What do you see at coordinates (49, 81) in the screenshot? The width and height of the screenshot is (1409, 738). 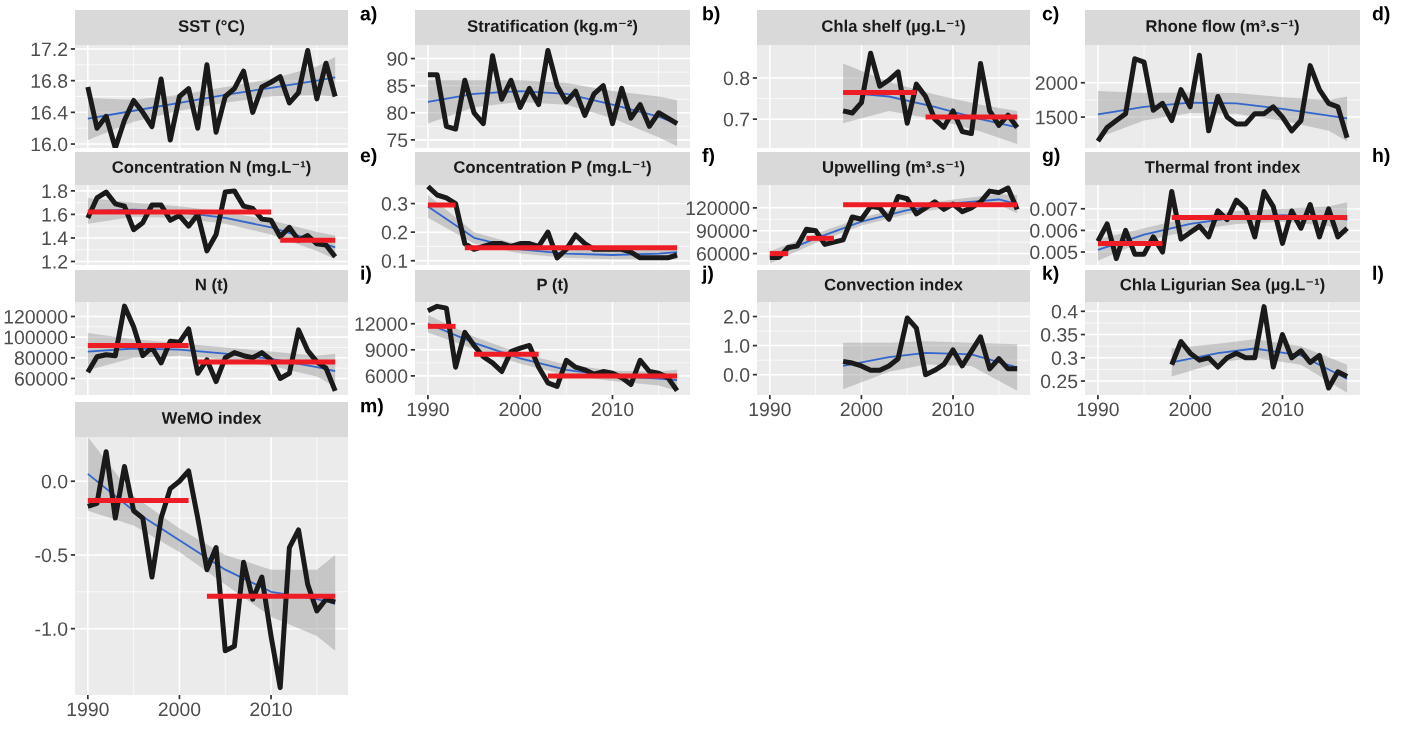 I see `y-tick-label: 16.8` at bounding box center [49, 81].